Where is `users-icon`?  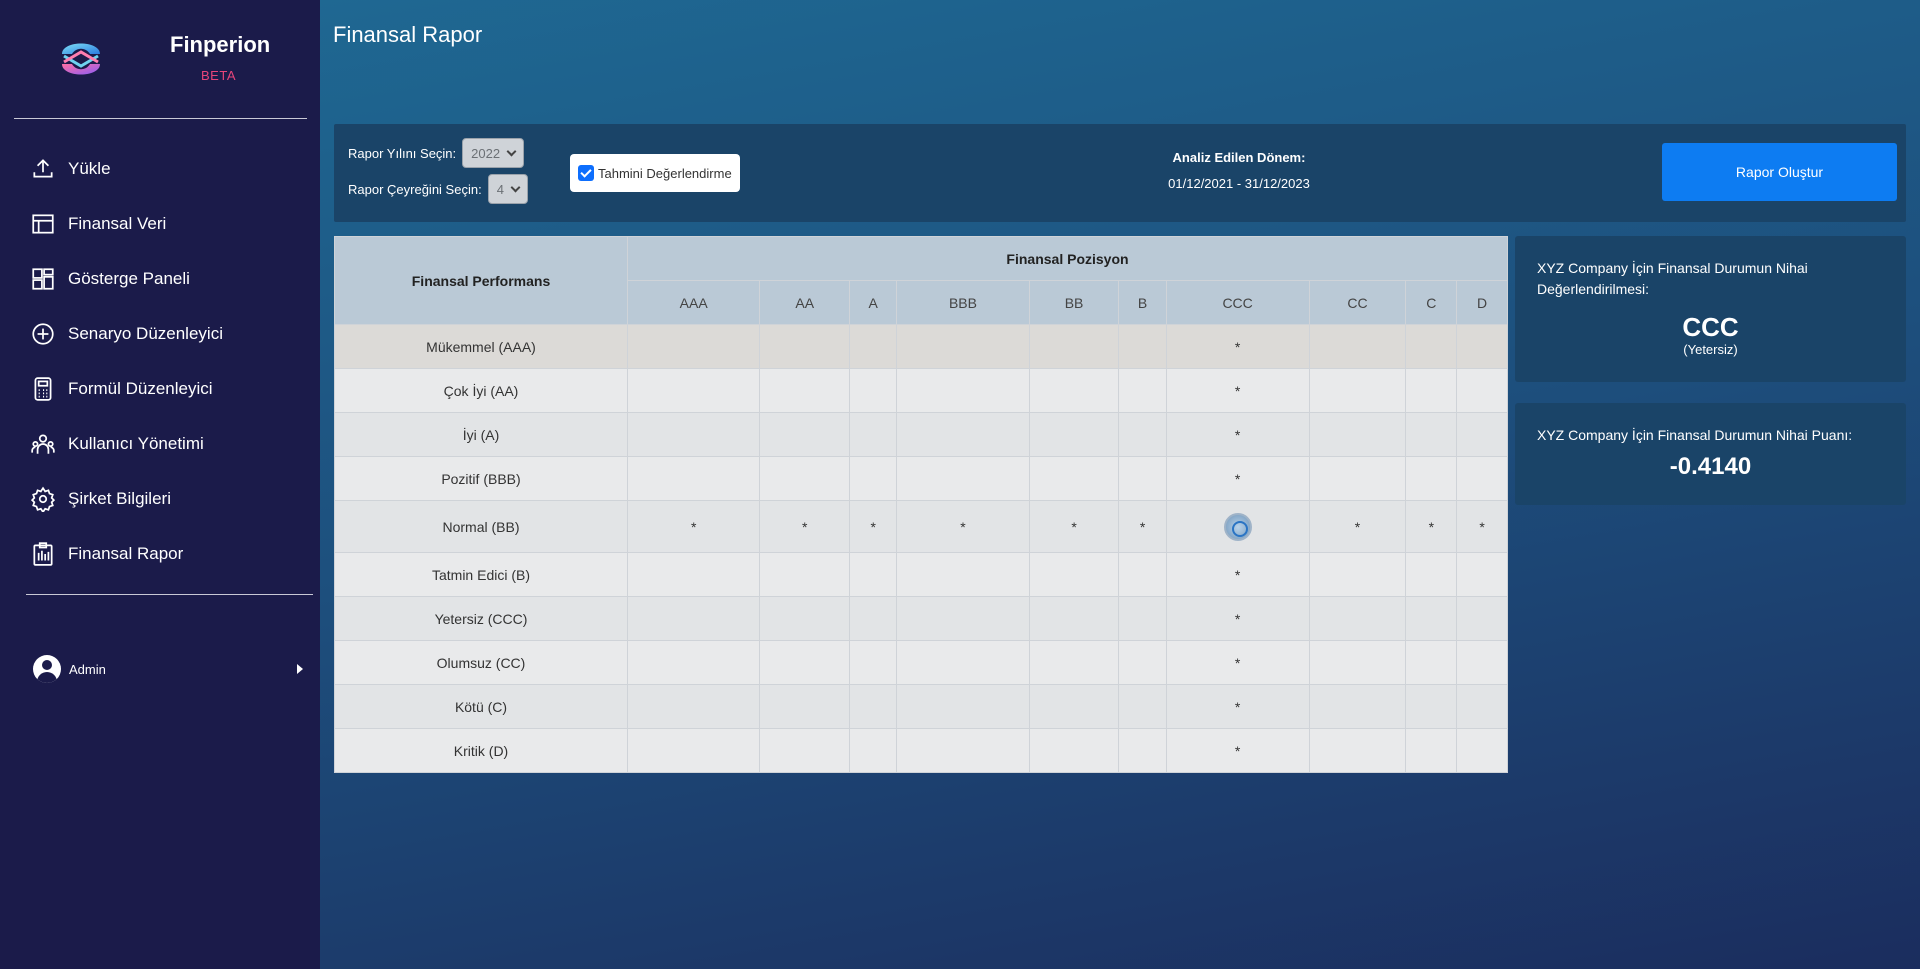 users-icon is located at coordinates (43, 444).